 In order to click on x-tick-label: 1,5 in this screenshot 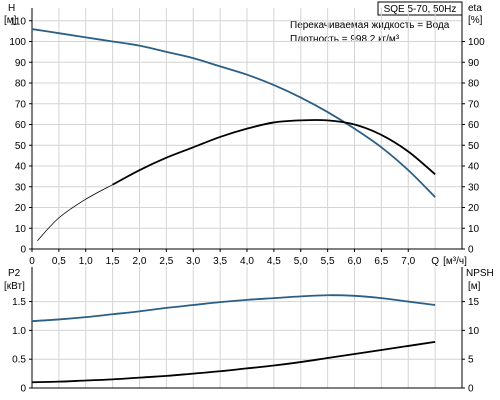, I will do `click(113, 261)`.